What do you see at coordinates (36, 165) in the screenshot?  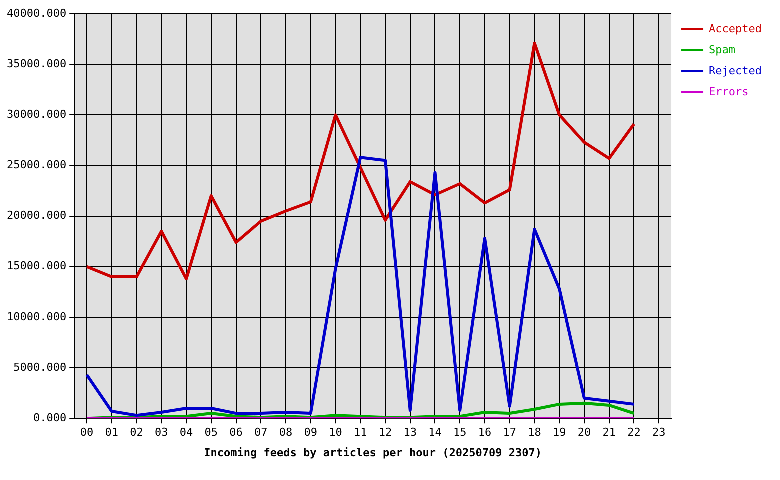 I see `y-tick-label: 25000.000` at bounding box center [36, 165].